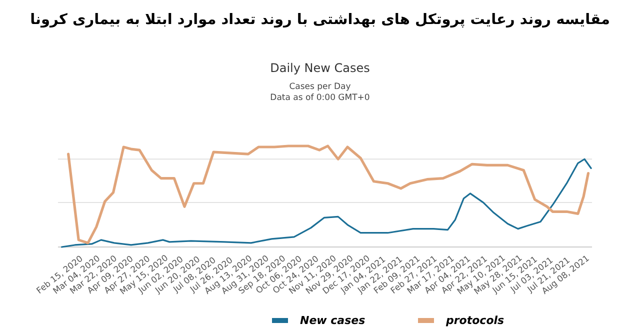 Image resolution: width=640 pixels, height=332 pixels. I want to click on chart-subtitle: Daily New Cases, so click(320, 68).